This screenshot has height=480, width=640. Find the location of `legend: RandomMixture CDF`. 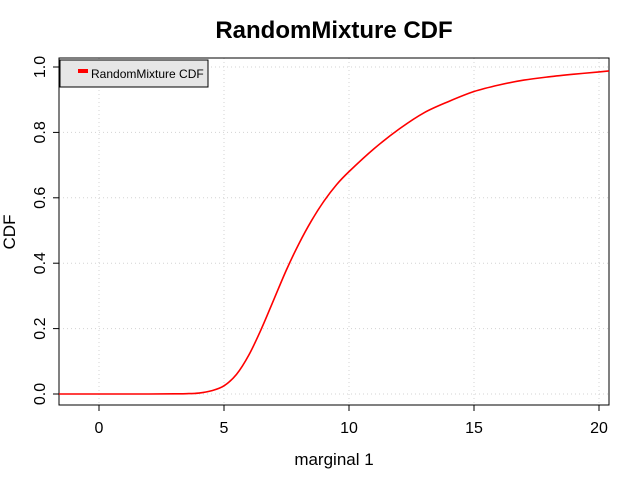

legend: RandomMixture CDF is located at coordinates (134, 73).